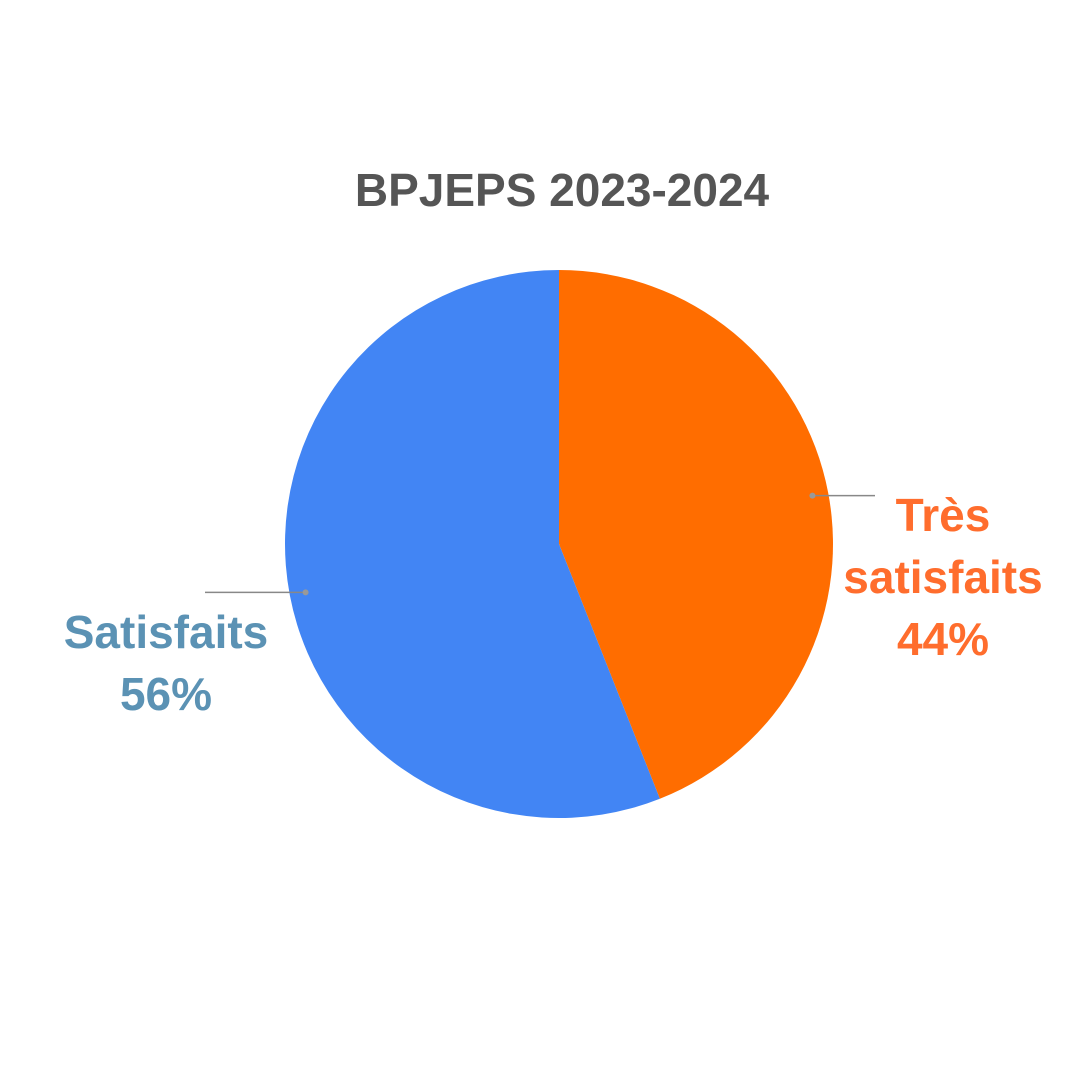 The image size is (1080, 1080). Describe the element at coordinates (943, 639) in the screenshot. I see `slice-percent-label-0: 44%` at that location.